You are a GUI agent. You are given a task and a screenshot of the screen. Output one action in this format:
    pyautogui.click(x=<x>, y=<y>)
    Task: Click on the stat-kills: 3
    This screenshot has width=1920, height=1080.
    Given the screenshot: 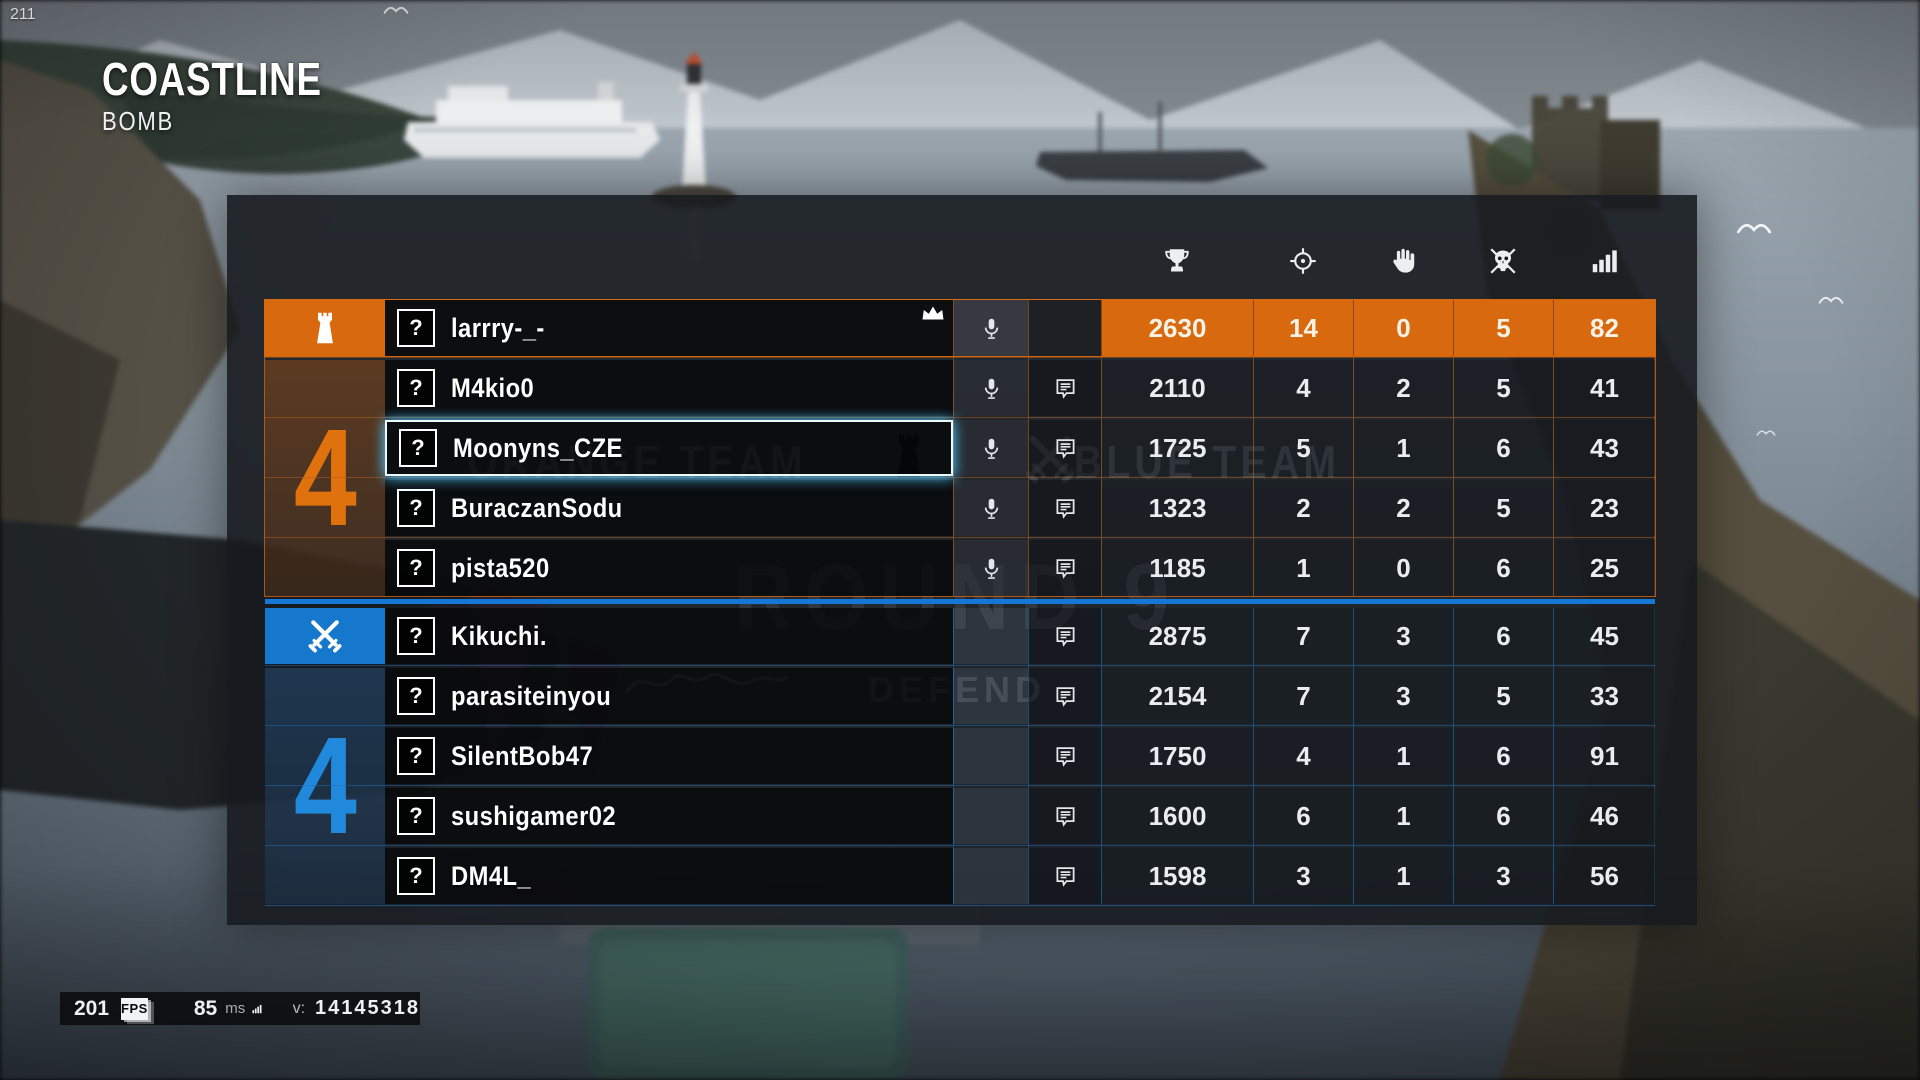 What is the action you would take?
    pyautogui.click(x=1303, y=876)
    